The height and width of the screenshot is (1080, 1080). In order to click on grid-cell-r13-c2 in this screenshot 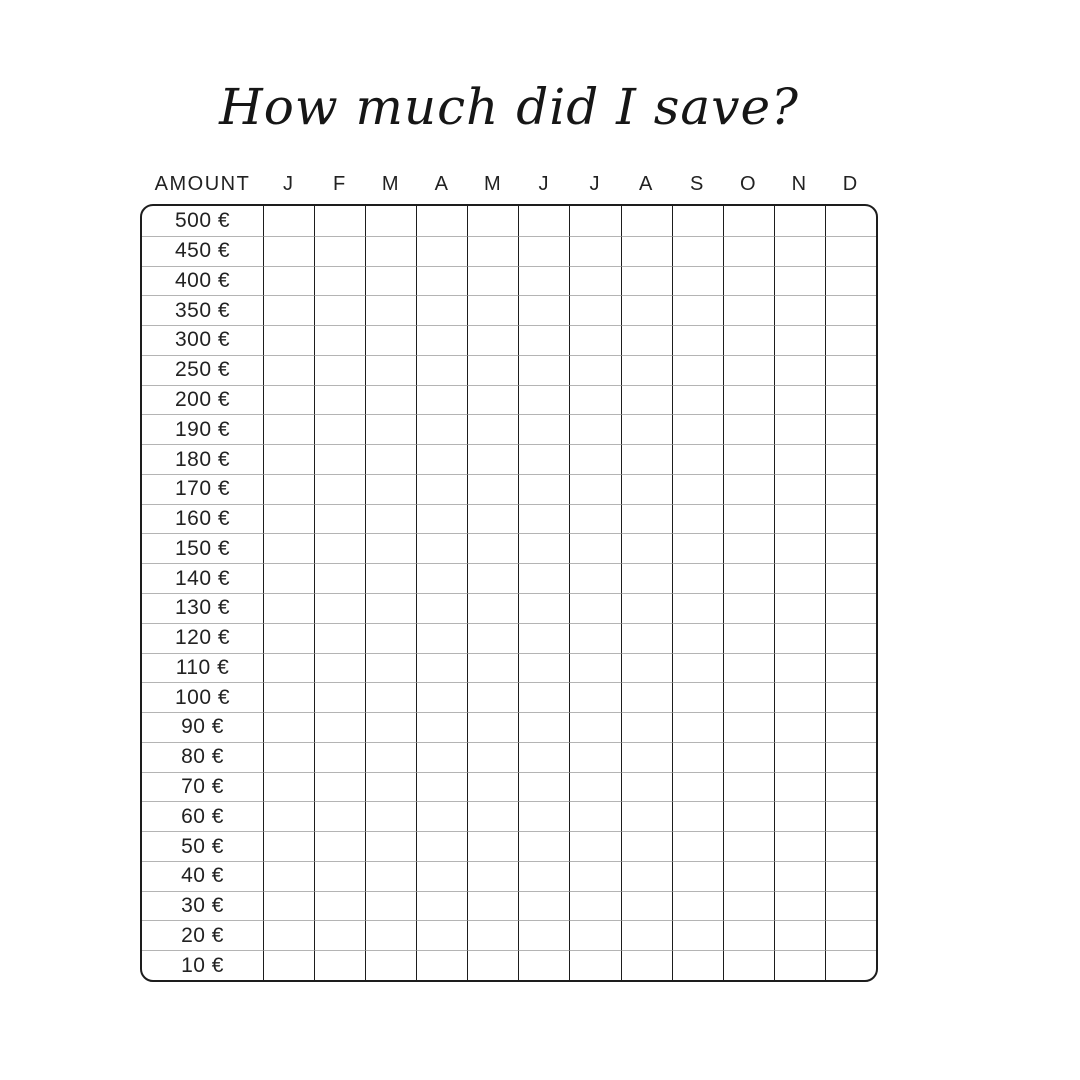, I will do `click(340, 578)`.